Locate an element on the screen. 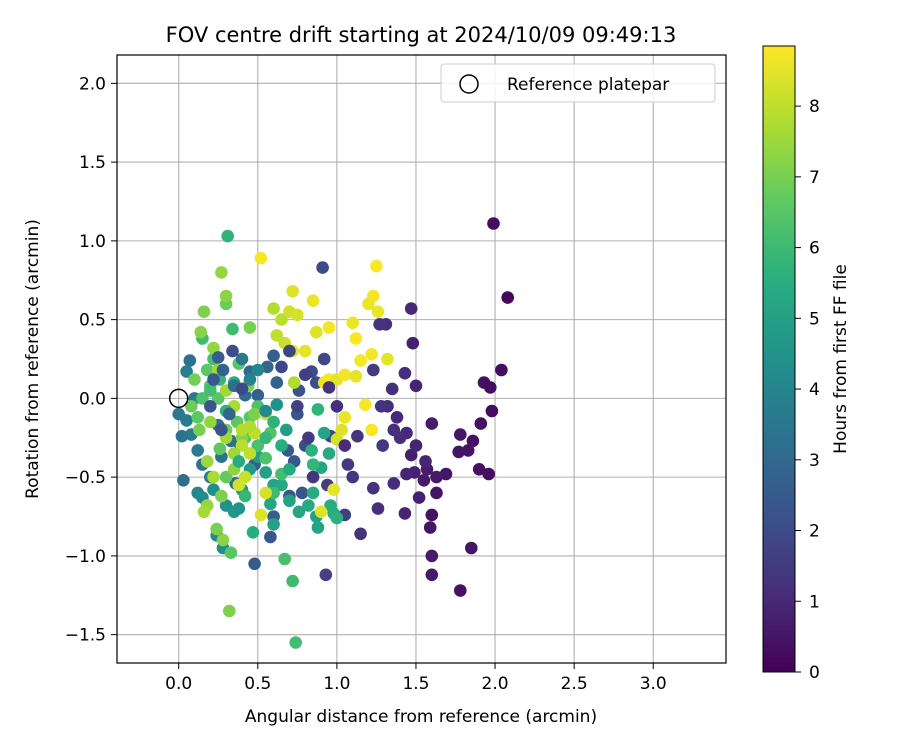  y-tick-label: −1.0 is located at coordinates (85, 557).